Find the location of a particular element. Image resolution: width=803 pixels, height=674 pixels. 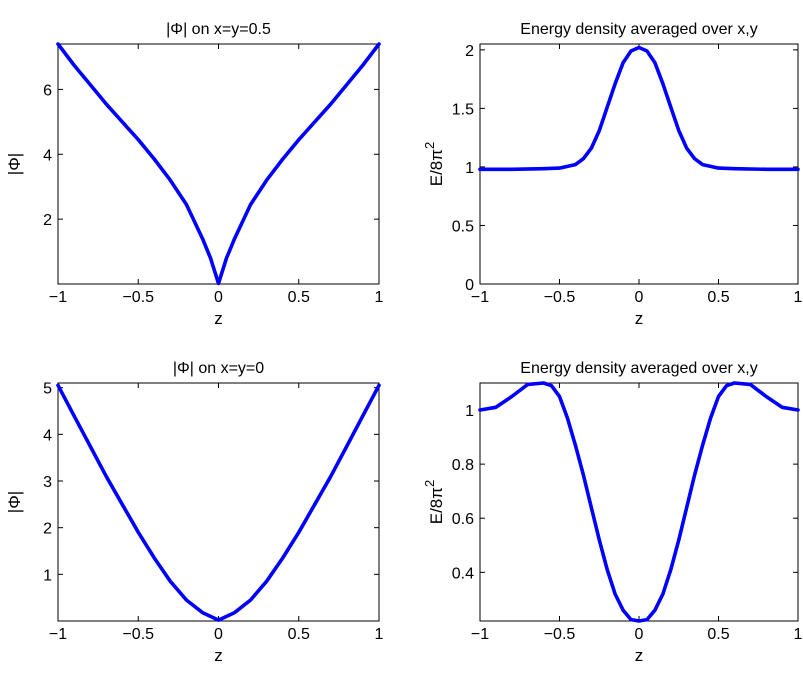

phi-half-y-axis-label: |Φ| is located at coordinates (14, 164).